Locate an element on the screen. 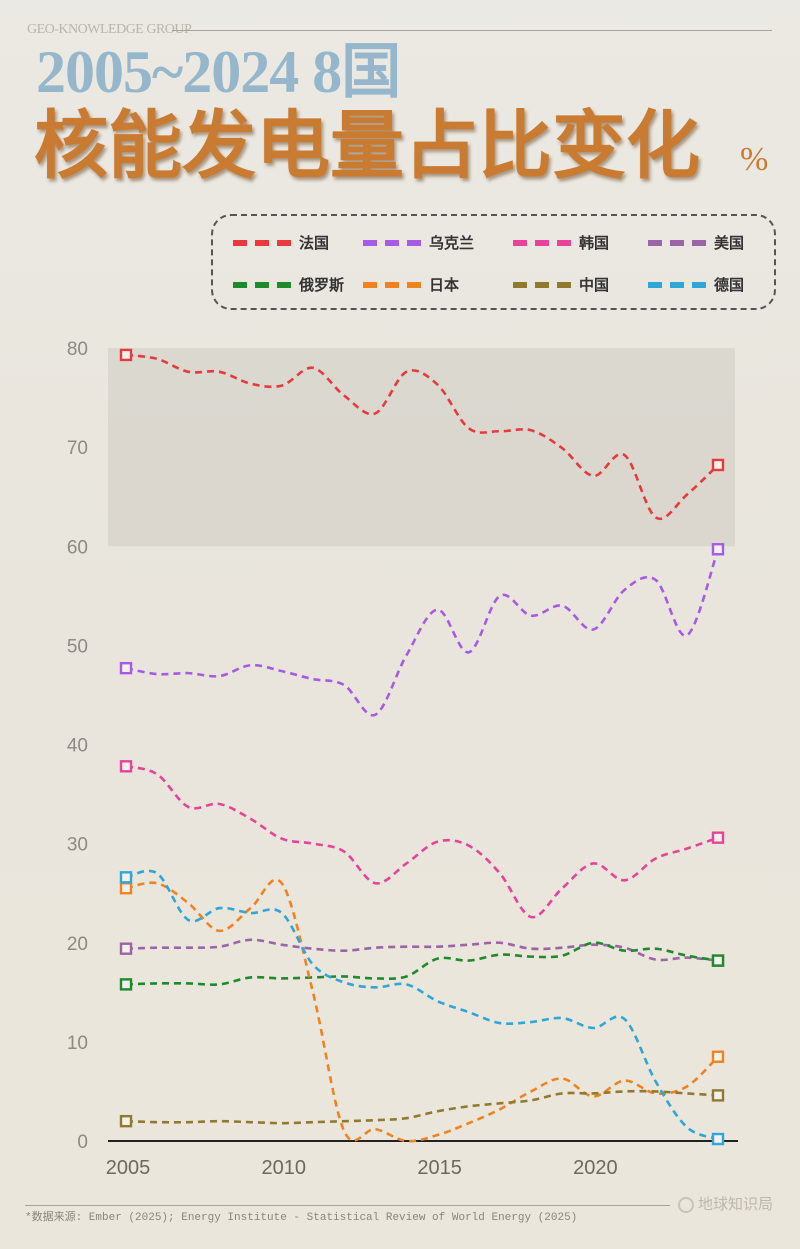 The width and height of the screenshot is (800, 1249). x-tick-label: 2015 is located at coordinates (439, 1168).